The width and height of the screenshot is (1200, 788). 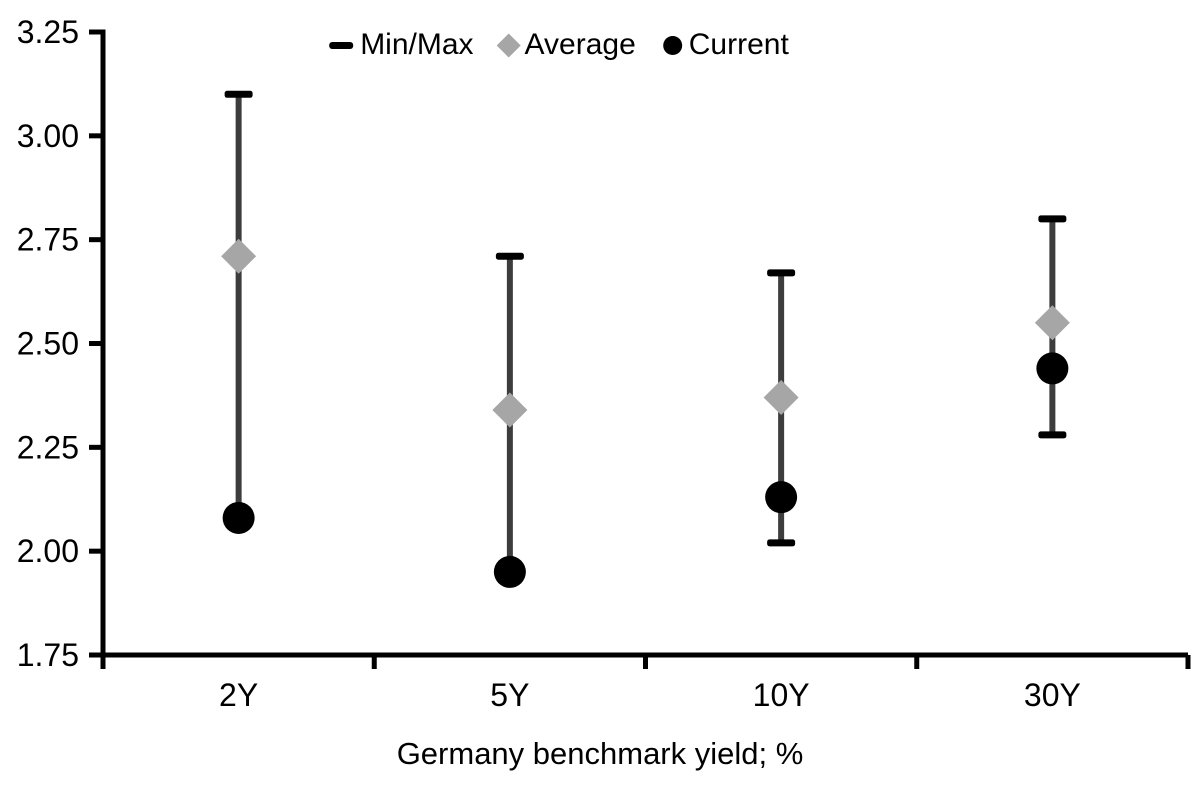 I want to click on legend-item-current: Current, so click(x=725, y=45).